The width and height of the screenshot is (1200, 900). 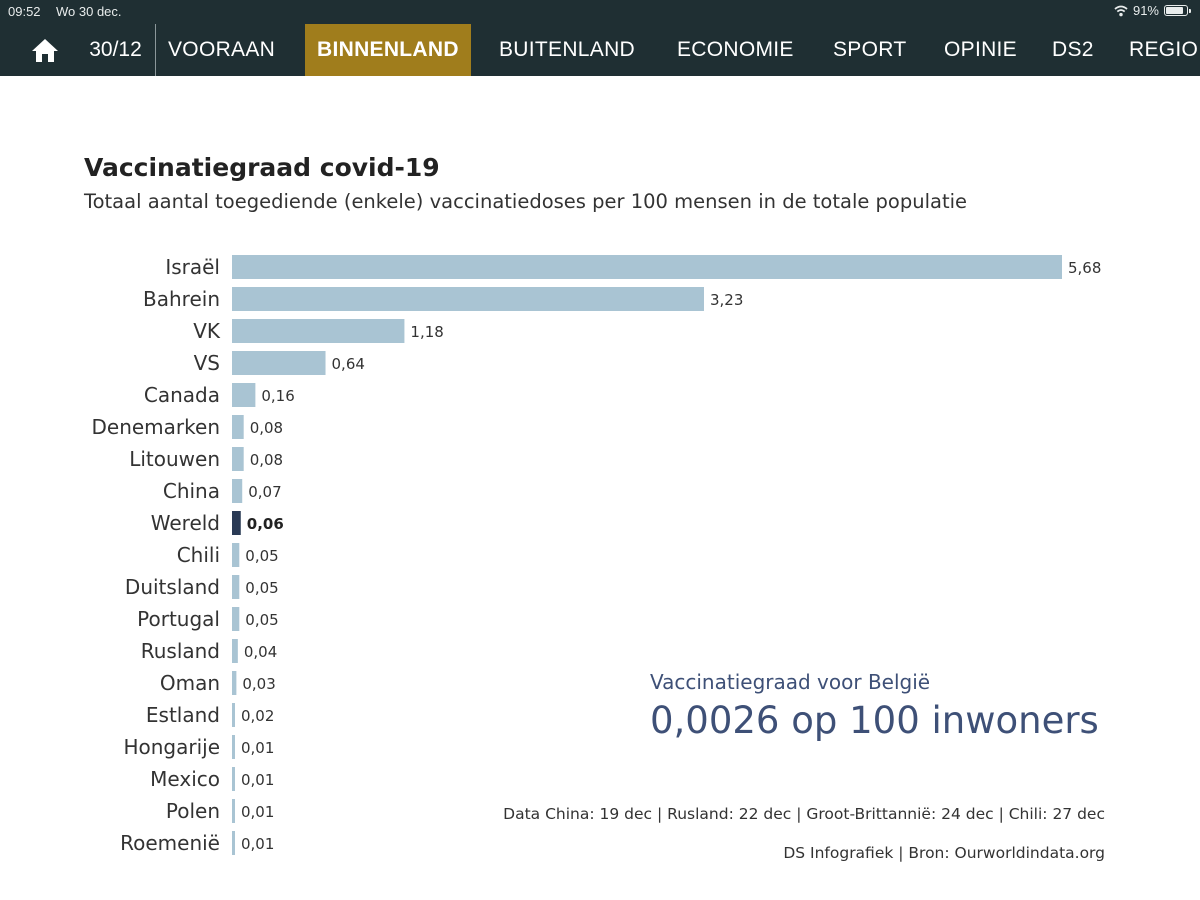 What do you see at coordinates (567, 49) in the screenshot?
I see `tab-buitenland: BUITENLAND` at bounding box center [567, 49].